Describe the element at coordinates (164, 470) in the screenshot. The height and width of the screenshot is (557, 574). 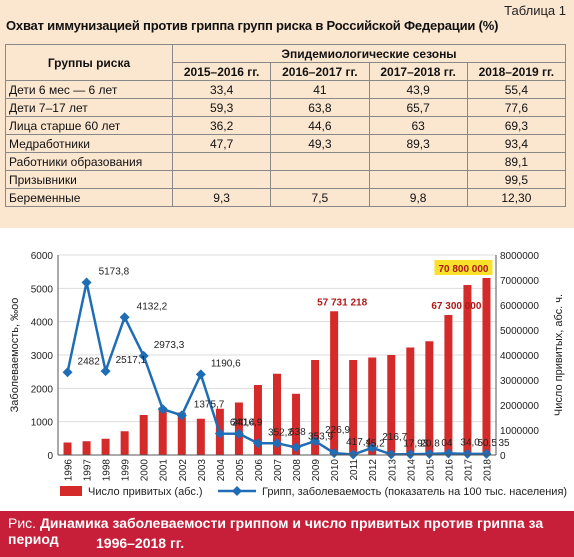
I see `x-tick-label: 2001` at that location.